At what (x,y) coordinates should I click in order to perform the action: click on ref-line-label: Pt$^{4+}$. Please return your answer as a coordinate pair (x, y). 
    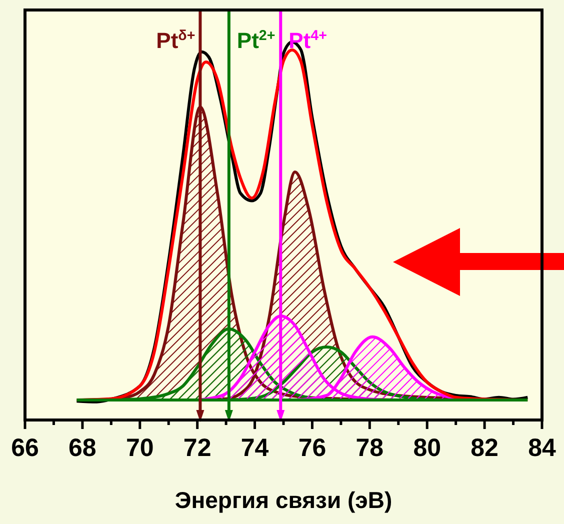
    Looking at the image, I should click on (307, 40).